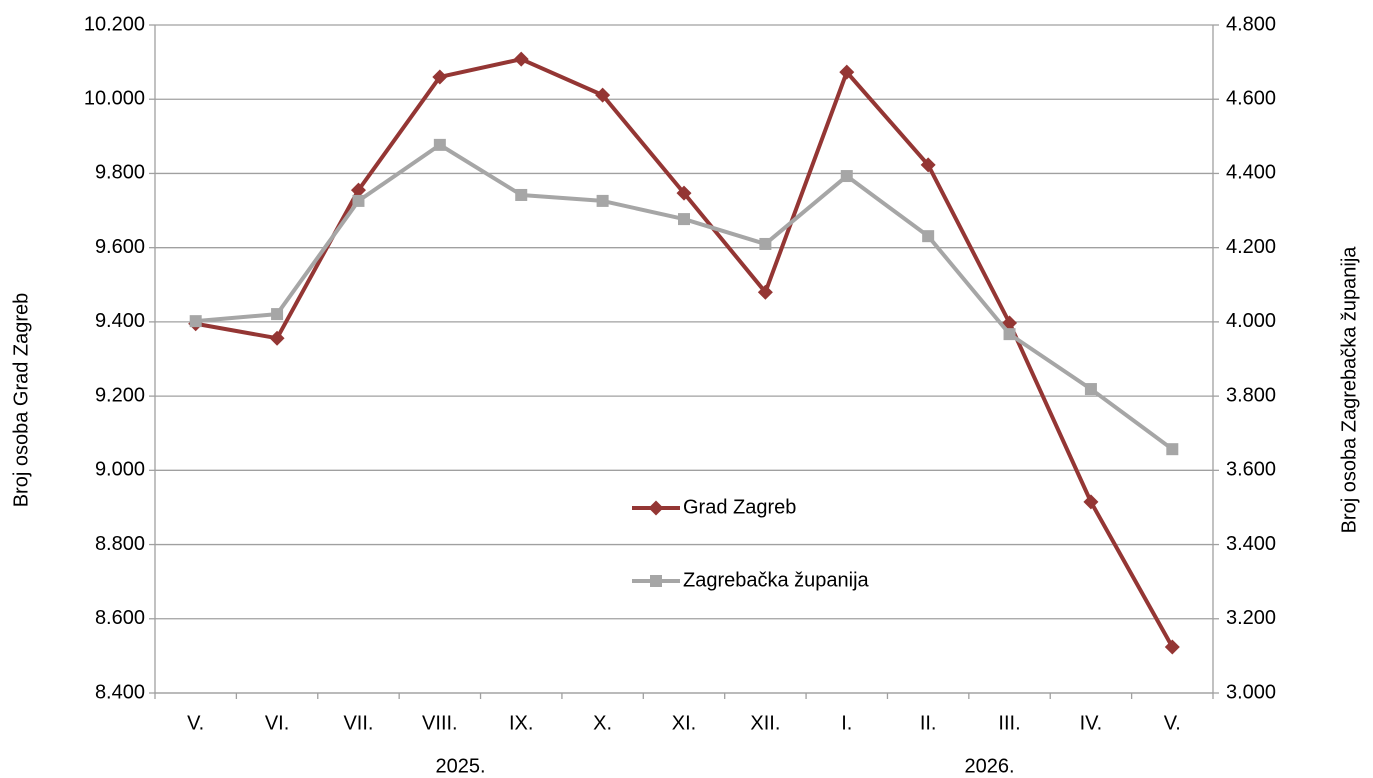 This screenshot has height=778, width=1373. I want to click on y2-tick-label: 4.600, so click(1251, 99).